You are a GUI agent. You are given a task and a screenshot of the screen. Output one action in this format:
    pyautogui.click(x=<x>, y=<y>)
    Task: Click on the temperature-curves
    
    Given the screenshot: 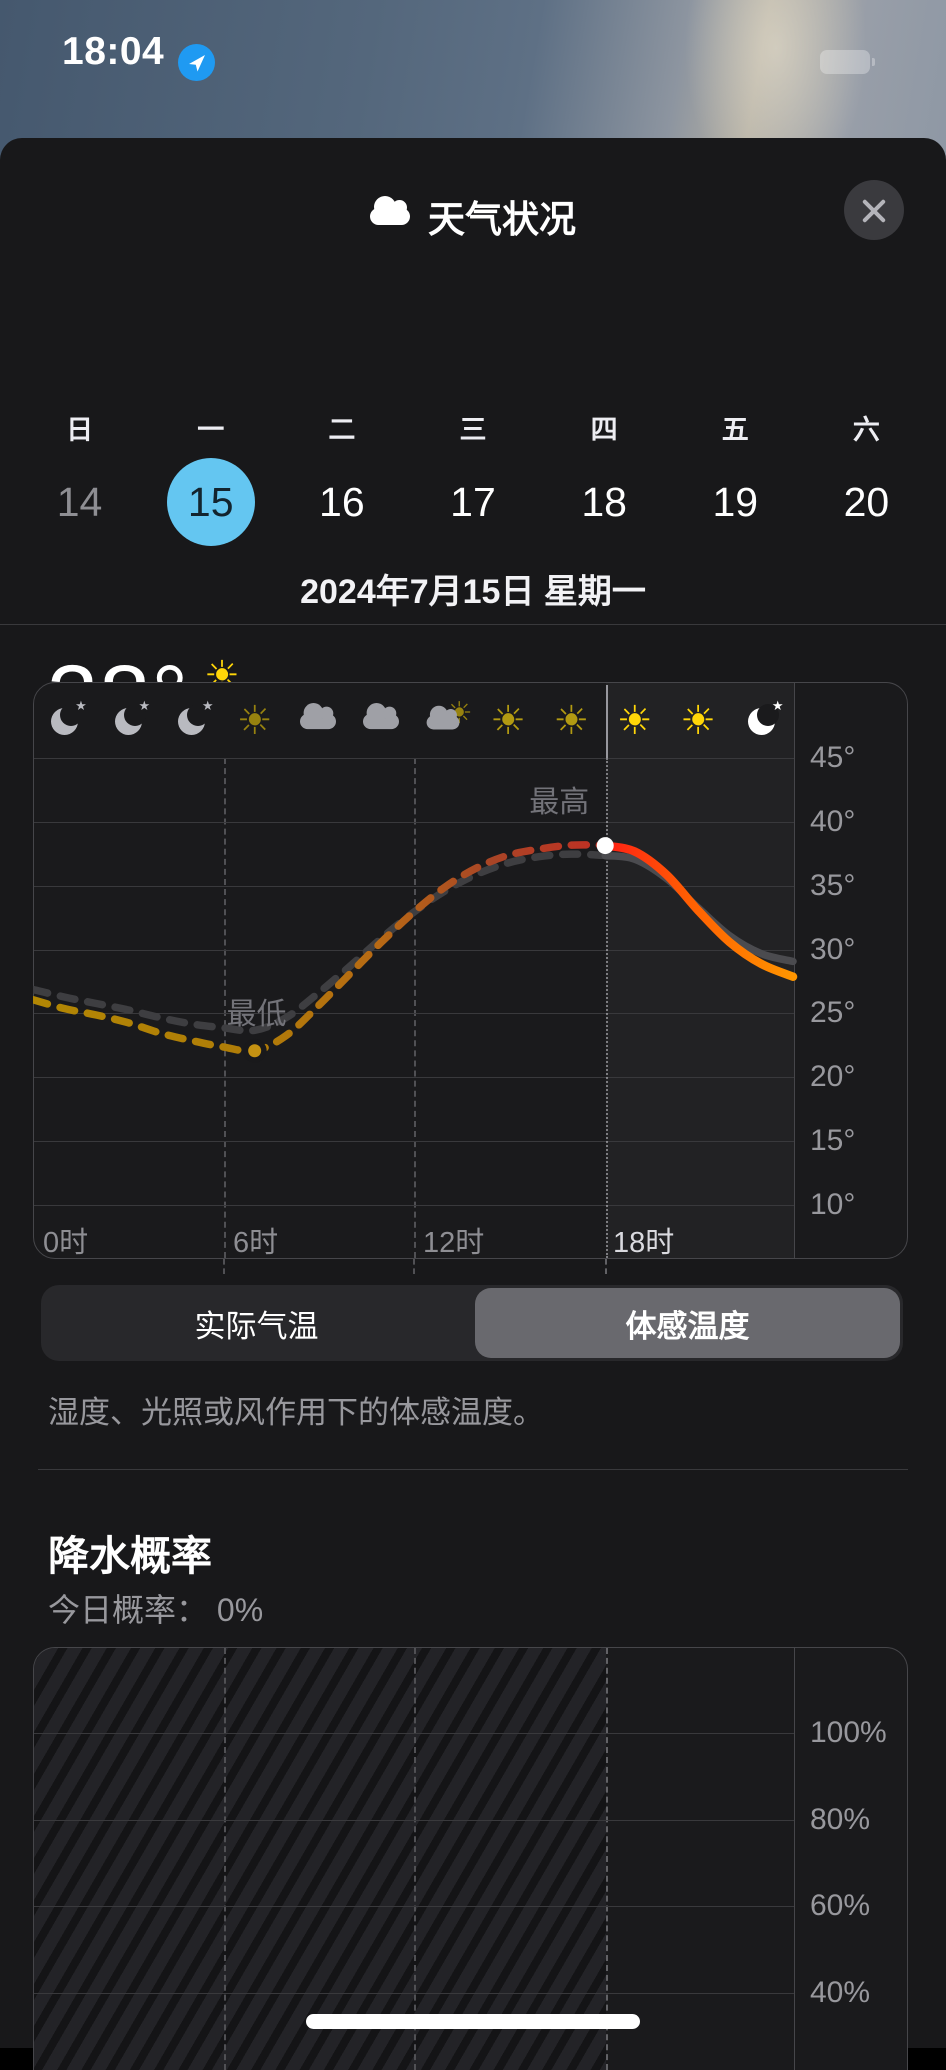 What is the action you would take?
    pyautogui.click(x=415, y=950)
    